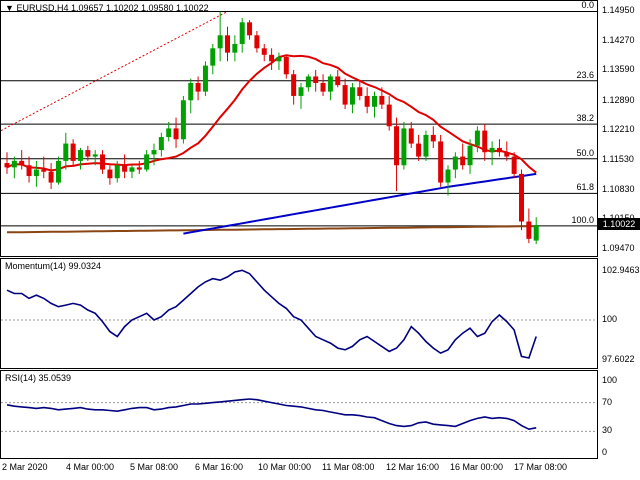 The width and height of the screenshot is (640, 480). I want to click on current-price-label: 1.10022, so click(619, 223).